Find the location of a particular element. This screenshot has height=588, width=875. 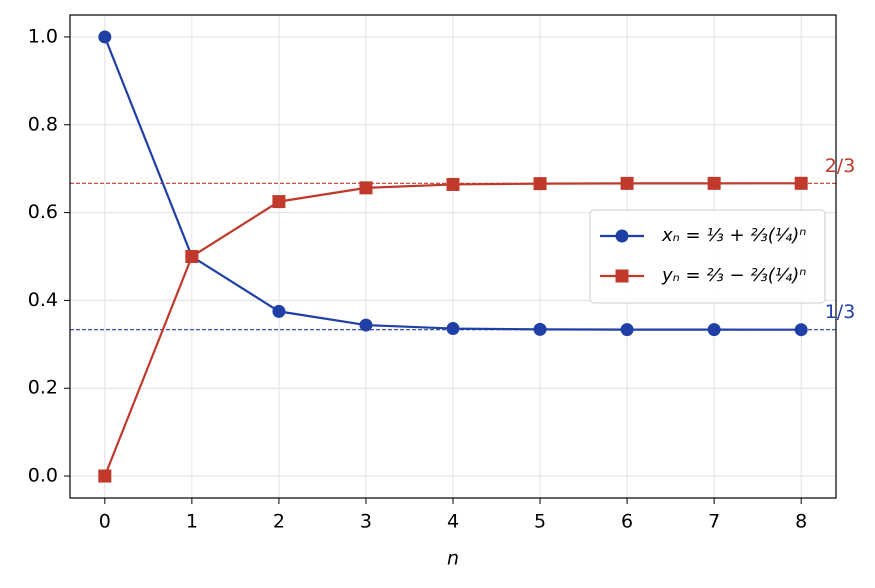

y-tick-label: 0.4 is located at coordinates (43, 300).